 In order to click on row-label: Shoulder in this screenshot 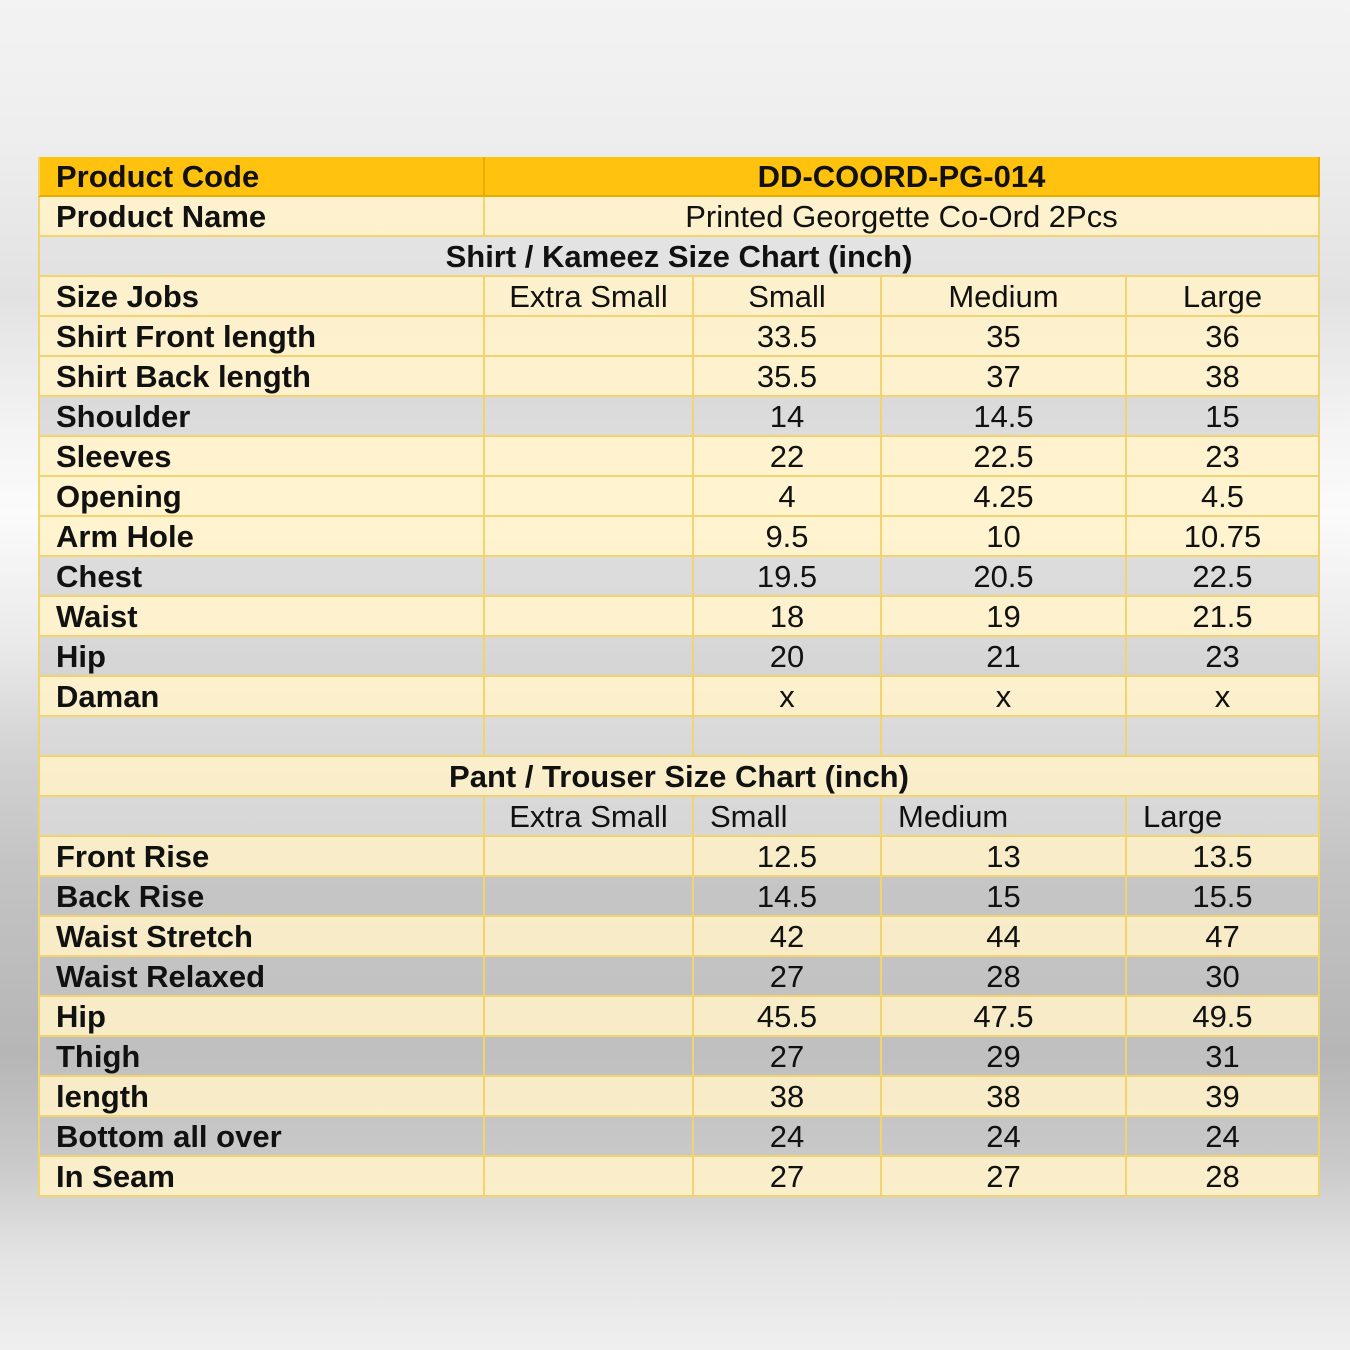, I will do `click(261, 417)`.